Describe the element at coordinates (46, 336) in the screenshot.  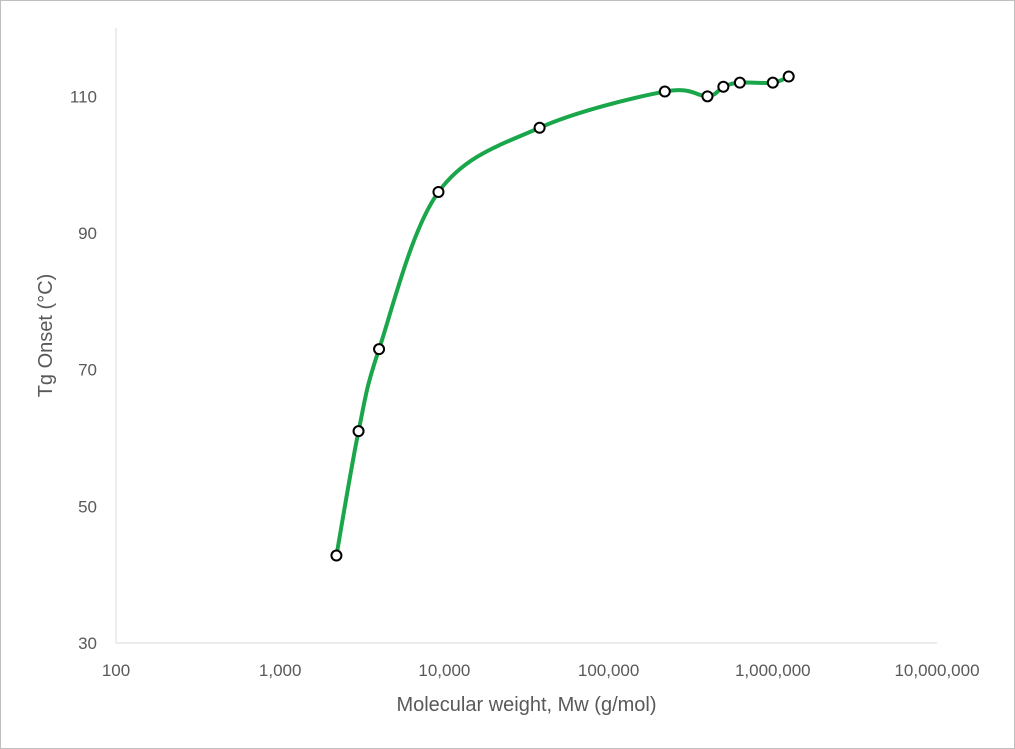
I see `y-axis-title: Tg Onset (°C)` at that location.